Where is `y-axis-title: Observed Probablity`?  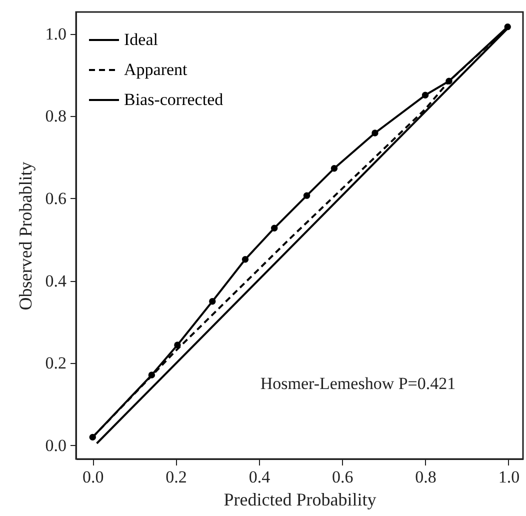 y-axis-title: Observed Probablity is located at coordinates (25, 236).